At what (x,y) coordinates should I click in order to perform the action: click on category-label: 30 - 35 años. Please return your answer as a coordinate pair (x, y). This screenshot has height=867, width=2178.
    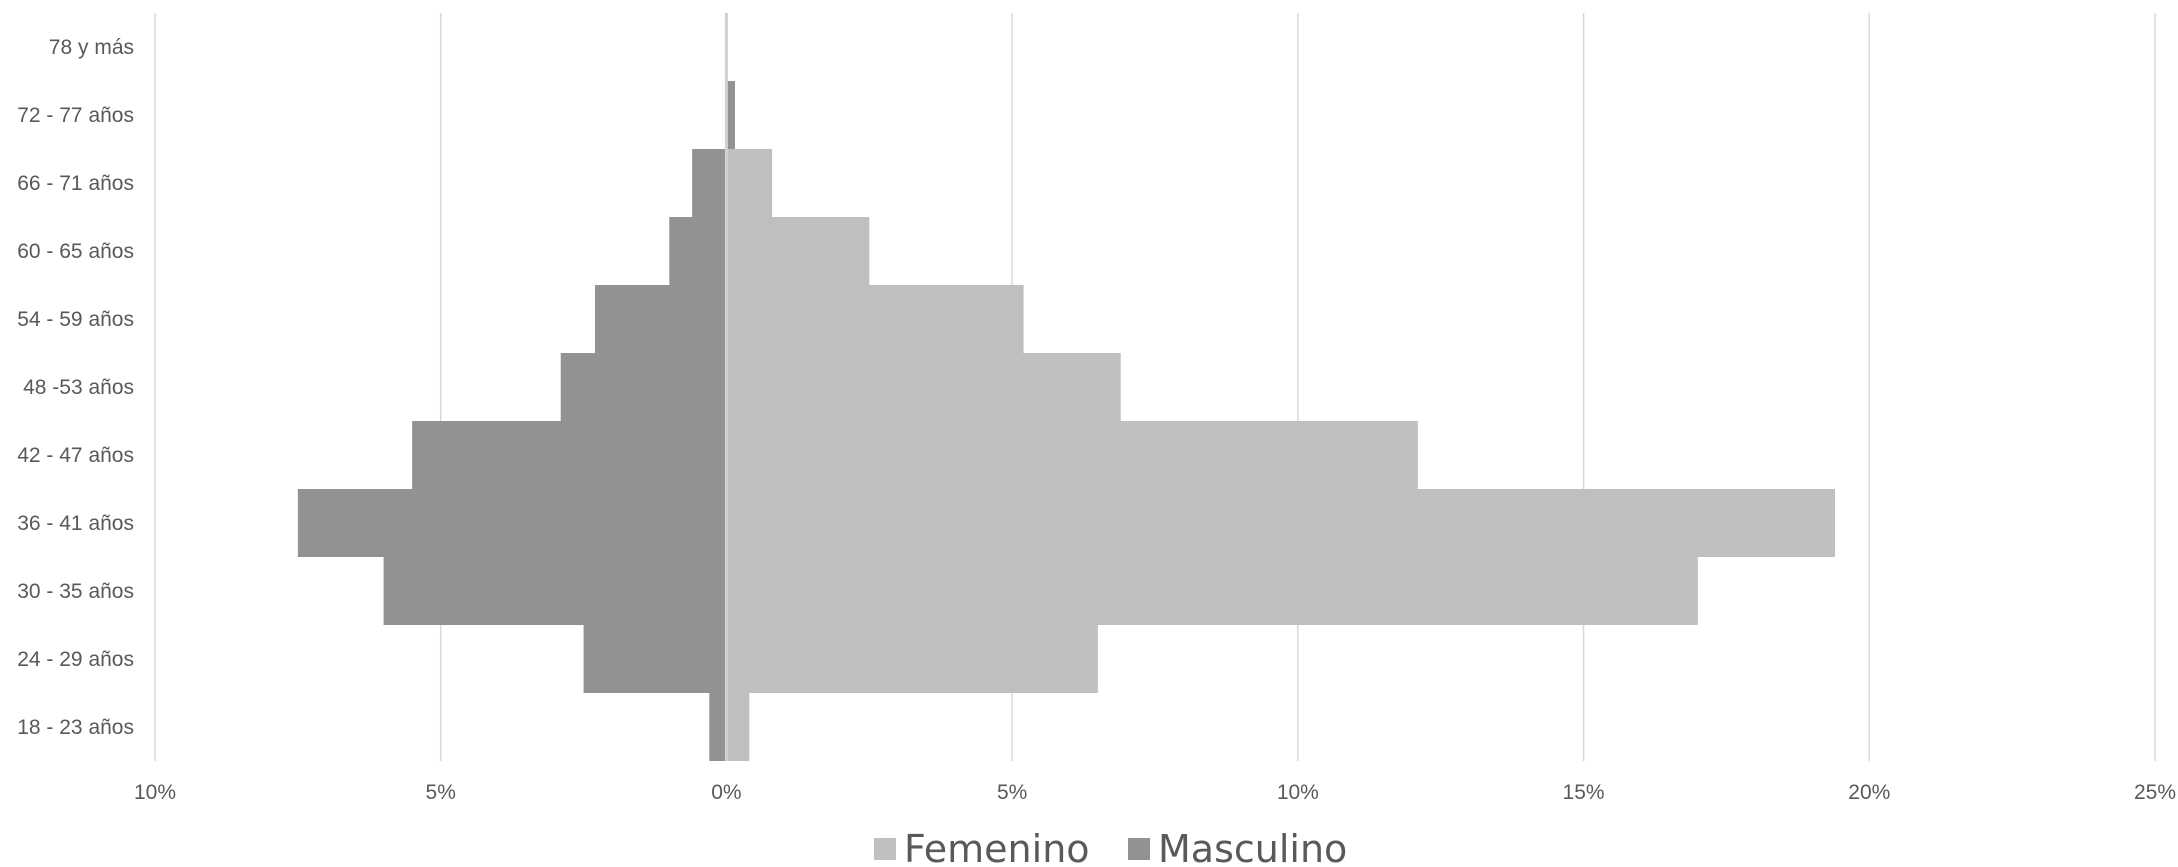
    Looking at the image, I should click on (75, 591).